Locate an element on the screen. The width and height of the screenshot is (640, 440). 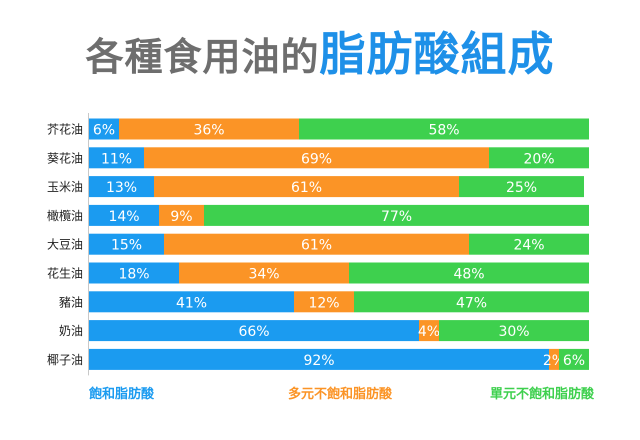
data-label: 12% is located at coordinates (323, 303).